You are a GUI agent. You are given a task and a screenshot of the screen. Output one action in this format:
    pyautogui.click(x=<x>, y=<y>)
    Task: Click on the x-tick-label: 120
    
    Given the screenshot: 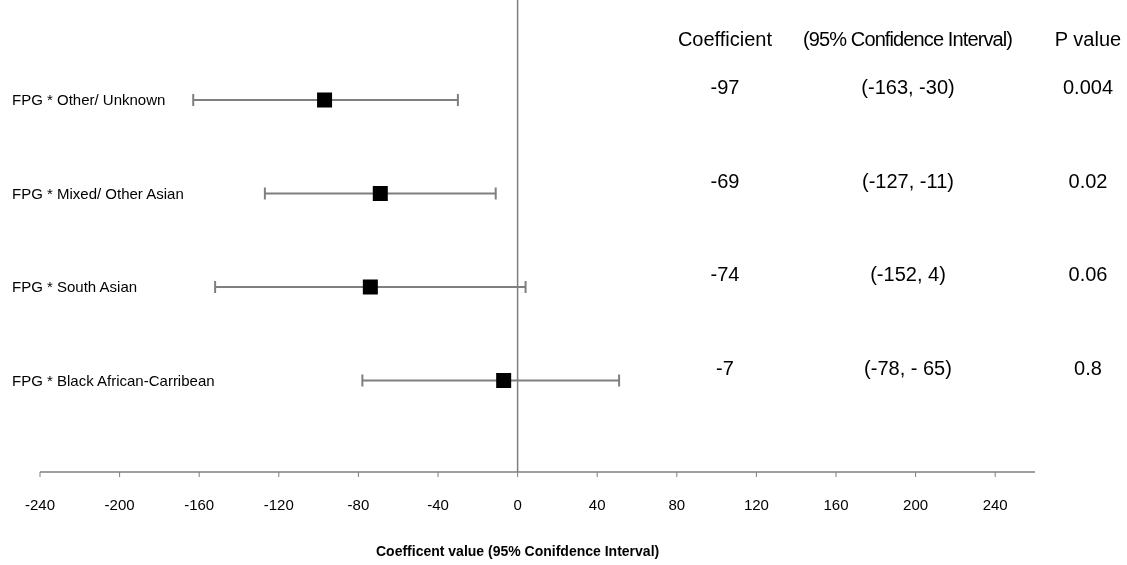 What is the action you would take?
    pyautogui.click(x=756, y=504)
    